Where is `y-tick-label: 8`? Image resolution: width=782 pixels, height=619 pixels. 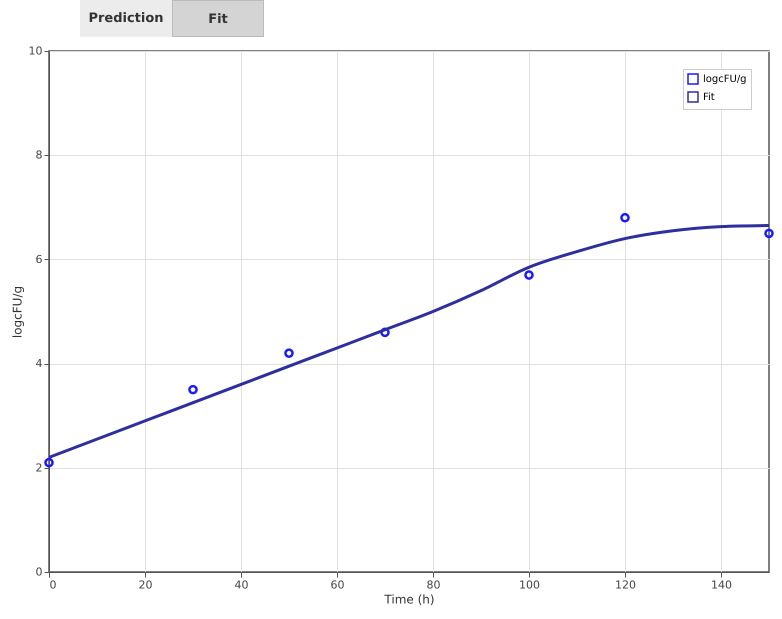 y-tick-label: 8 is located at coordinates (39, 155).